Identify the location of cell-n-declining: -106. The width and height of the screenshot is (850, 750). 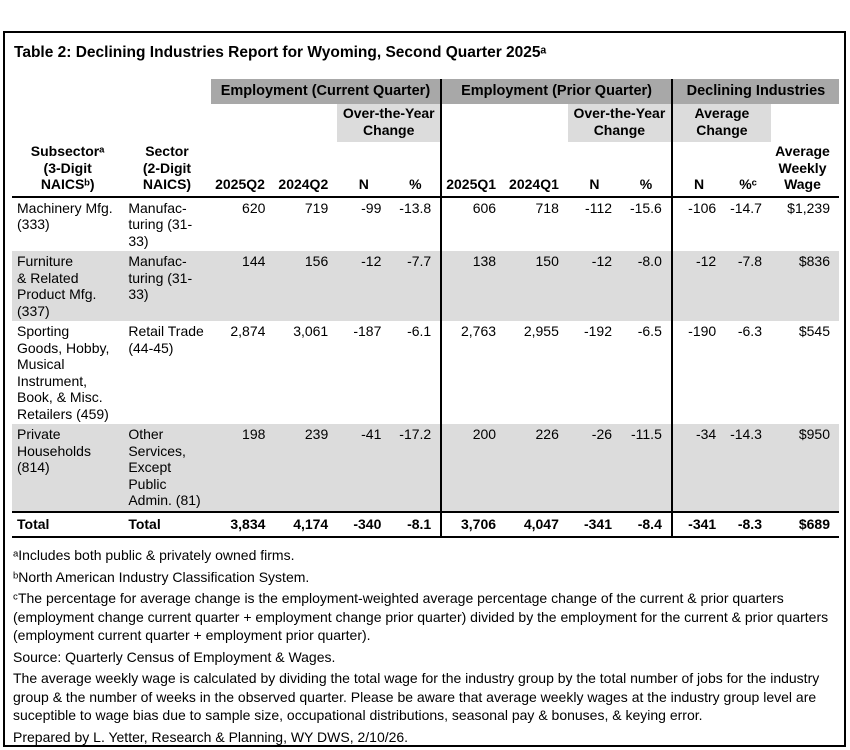
(702, 207).